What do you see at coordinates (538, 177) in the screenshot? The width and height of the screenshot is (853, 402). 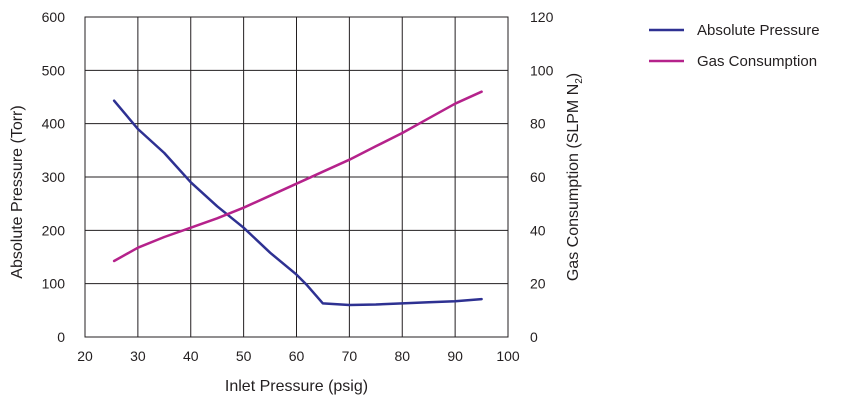 I see `y2-tick-label: 60` at bounding box center [538, 177].